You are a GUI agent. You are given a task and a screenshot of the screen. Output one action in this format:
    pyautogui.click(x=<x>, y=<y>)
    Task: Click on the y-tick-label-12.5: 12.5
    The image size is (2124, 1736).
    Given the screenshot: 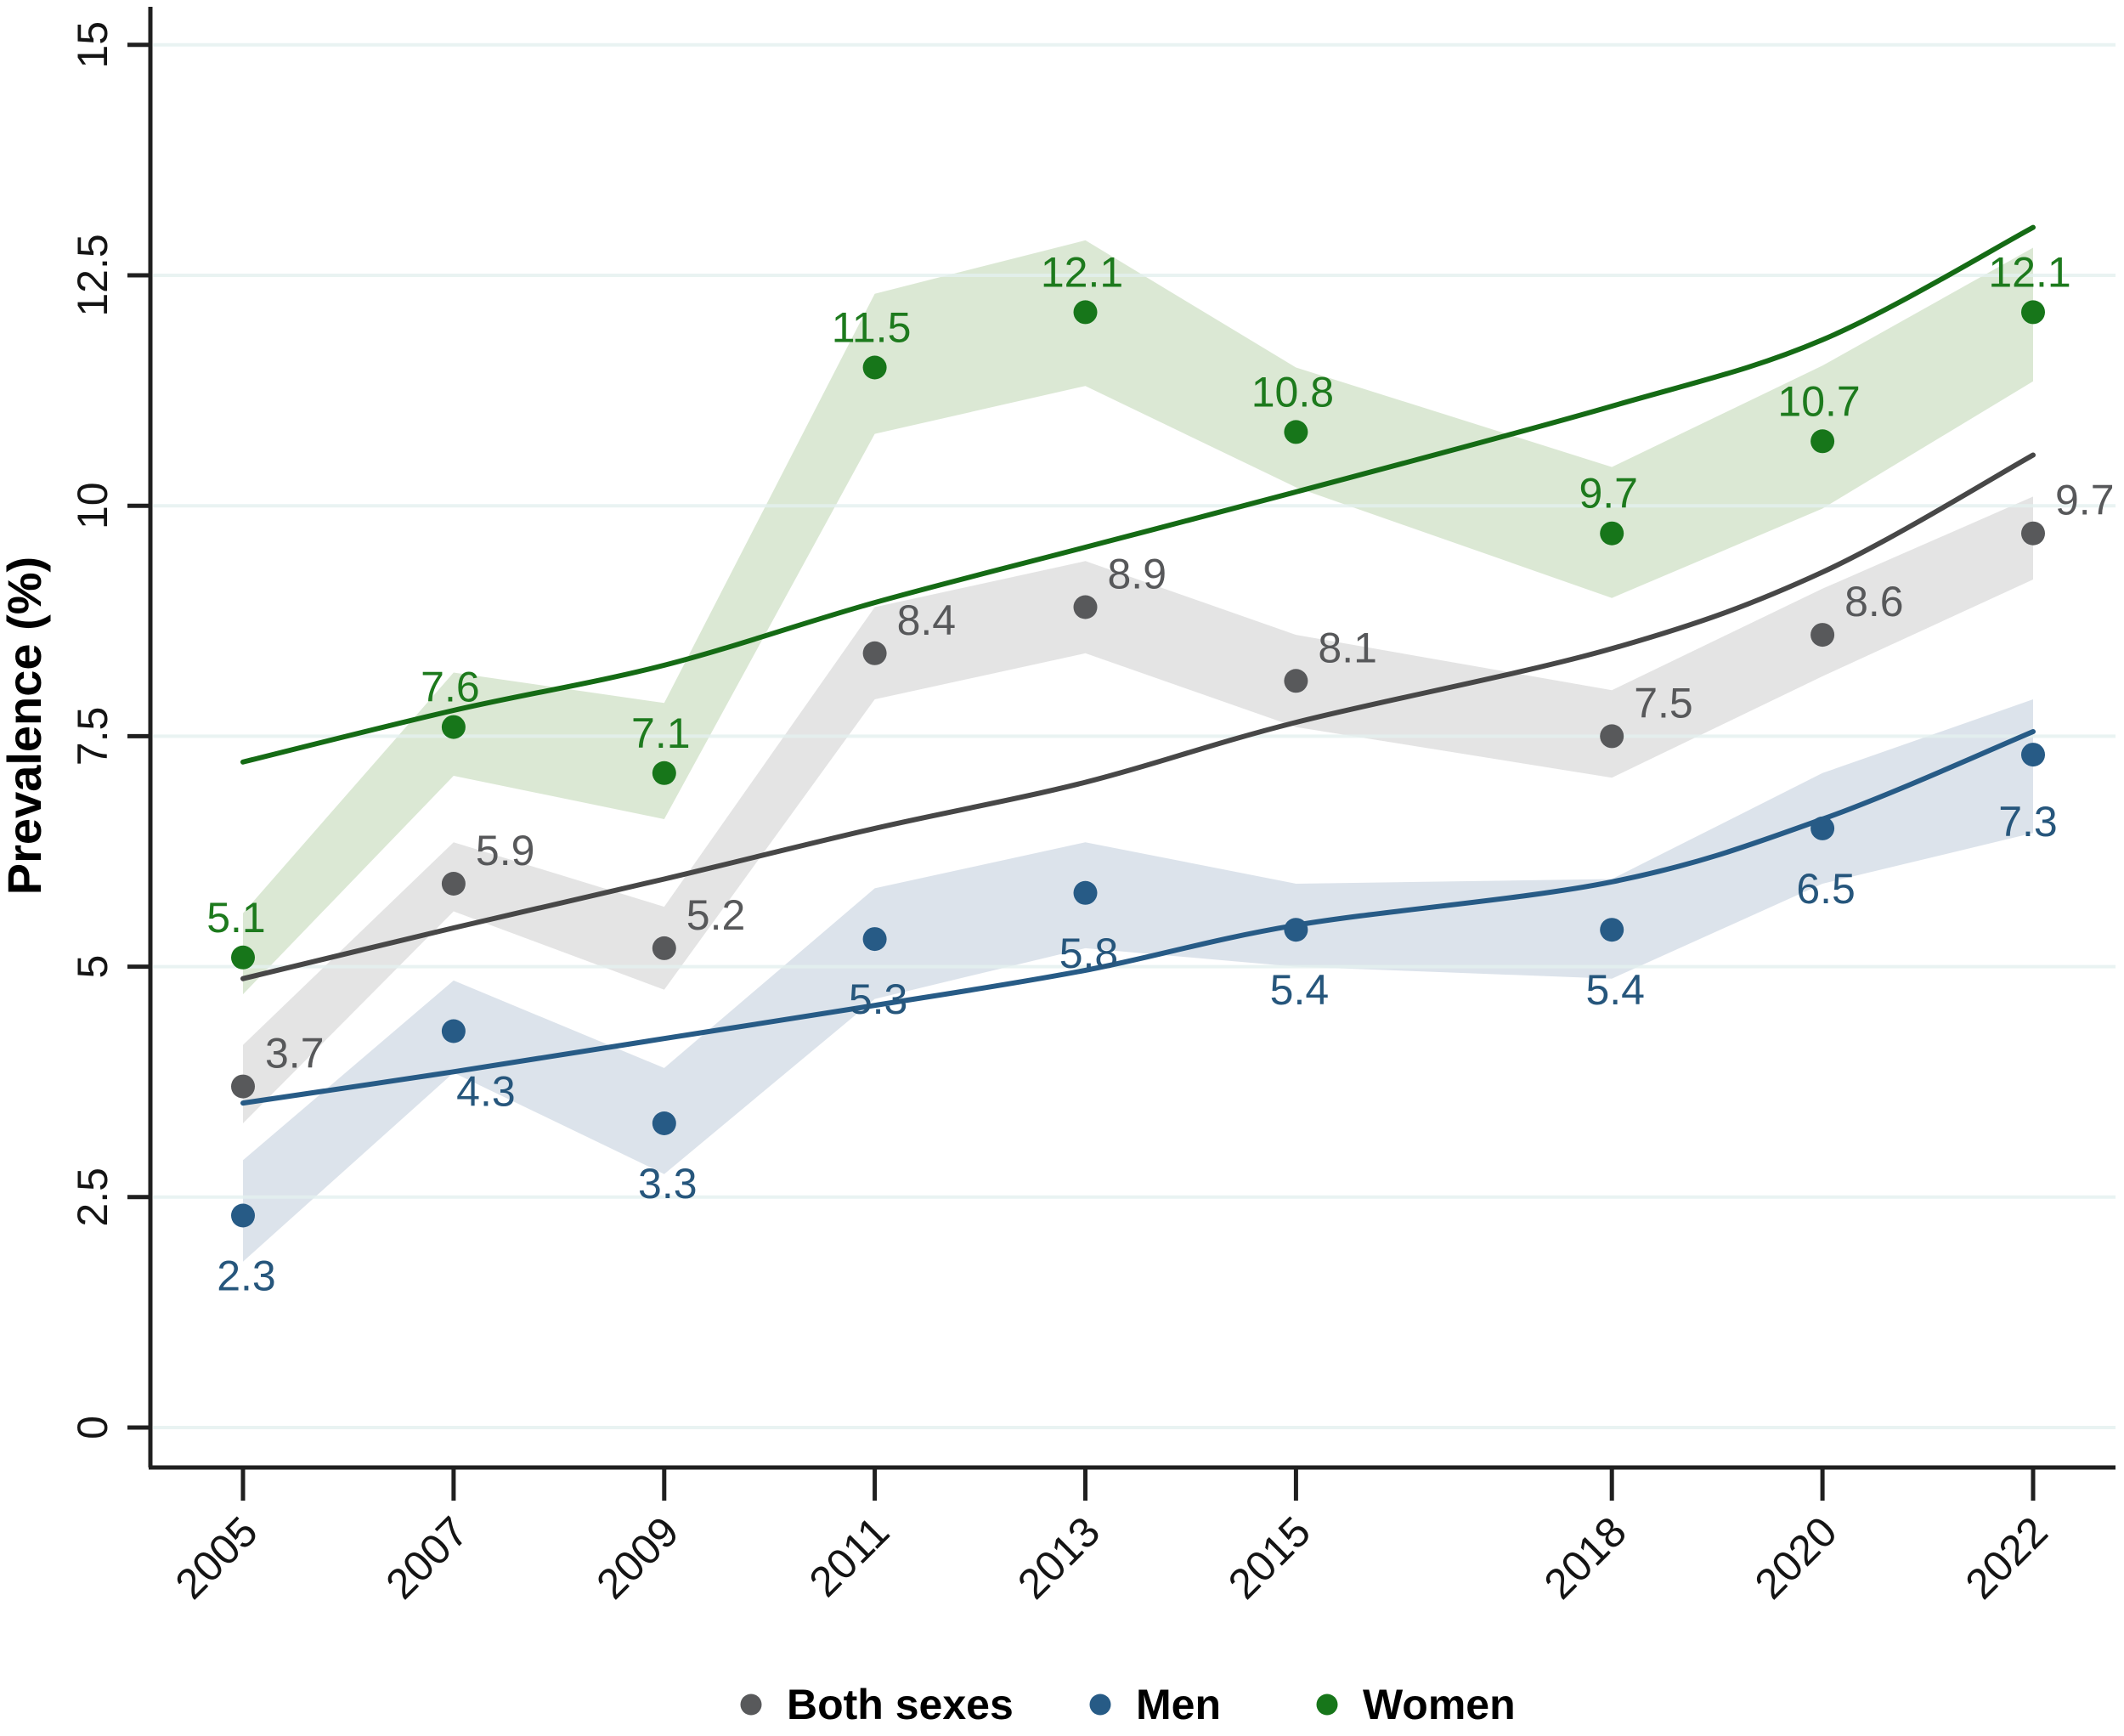 What is the action you would take?
    pyautogui.click(x=93, y=275)
    